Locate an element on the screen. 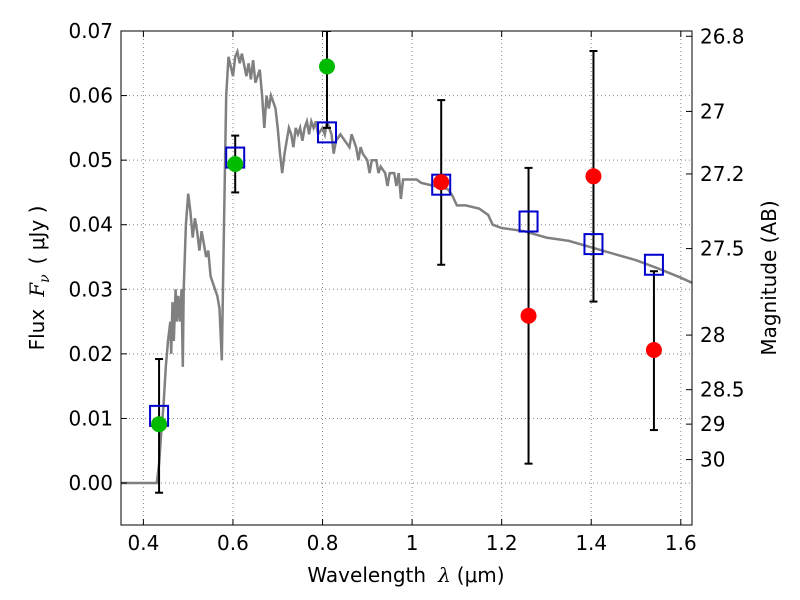 The height and width of the screenshot is (600, 800). right-tick-label-0: 26.8 is located at coordinates (722, 36).